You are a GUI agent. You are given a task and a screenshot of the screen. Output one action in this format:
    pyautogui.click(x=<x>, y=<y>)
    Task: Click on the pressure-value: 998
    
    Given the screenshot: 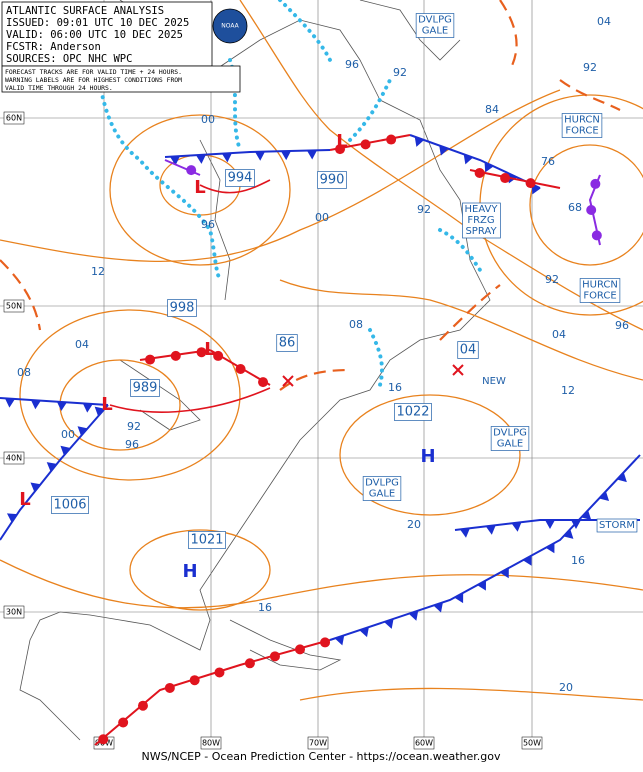 What is the action you would take?
    pyautogui.click(x=182, y=308)
    